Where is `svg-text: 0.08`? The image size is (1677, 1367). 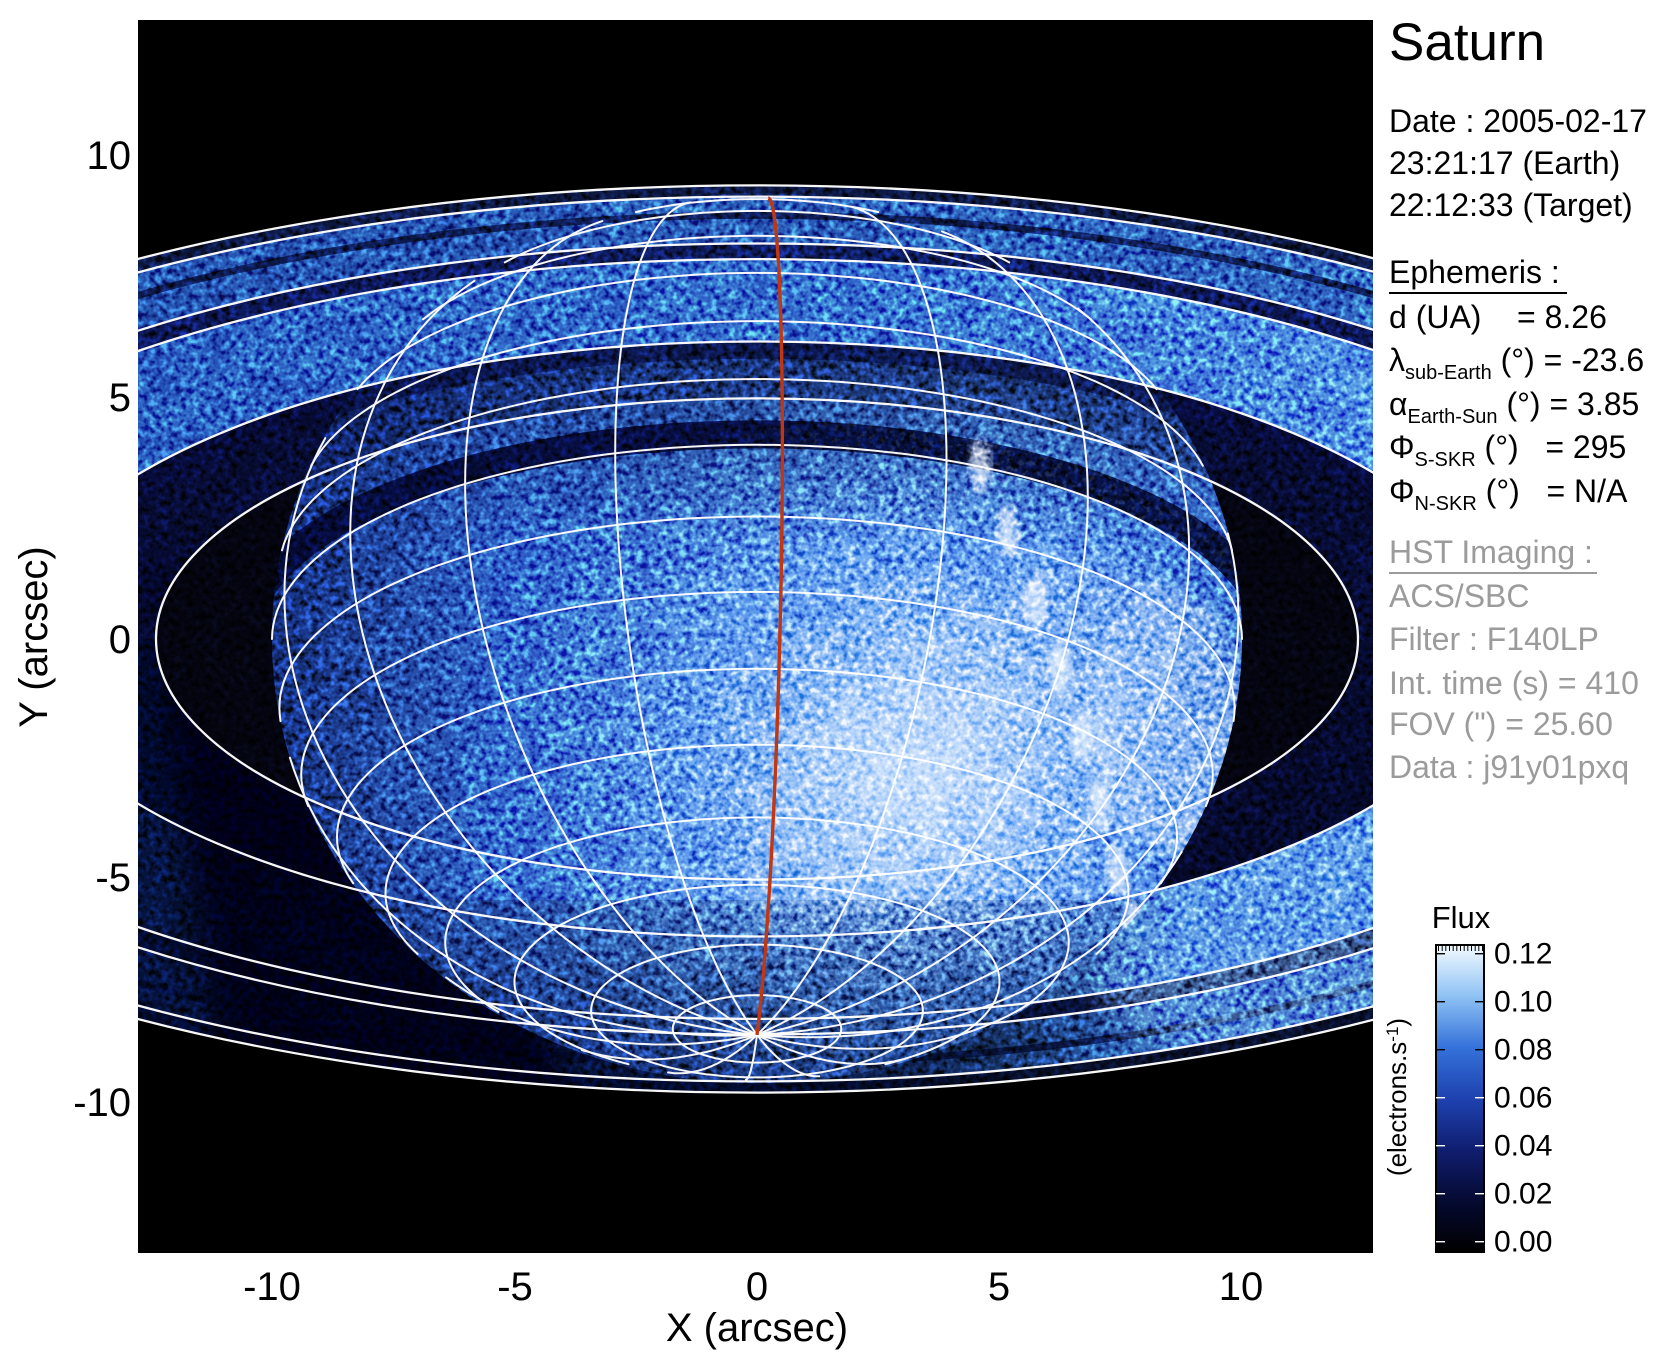
svg-text: 0.08 is located at coordinates (1523, 1050).